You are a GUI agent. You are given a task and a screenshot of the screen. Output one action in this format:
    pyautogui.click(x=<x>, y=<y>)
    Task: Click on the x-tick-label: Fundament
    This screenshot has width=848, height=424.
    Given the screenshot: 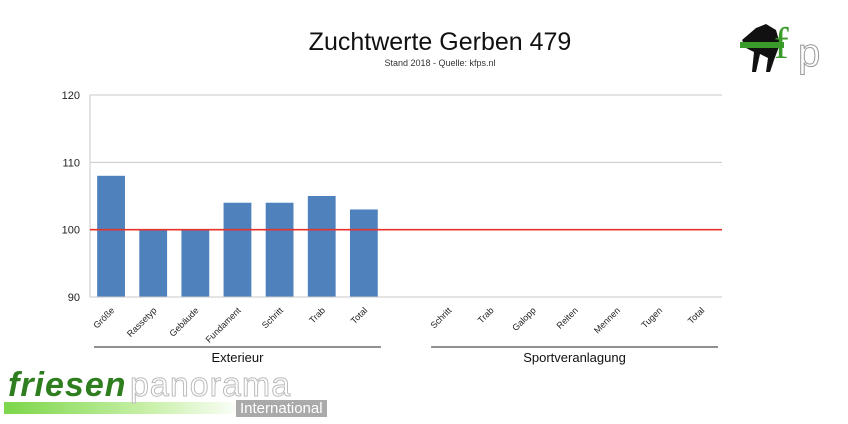 What is the action you would take?
    pyautogui.click(x=224, y=325)
    